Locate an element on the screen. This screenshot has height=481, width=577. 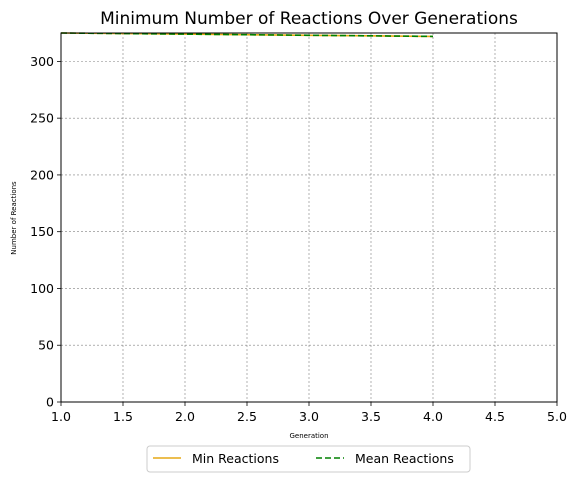
y-tick-label: 250 is located at coordinates (42, 118).